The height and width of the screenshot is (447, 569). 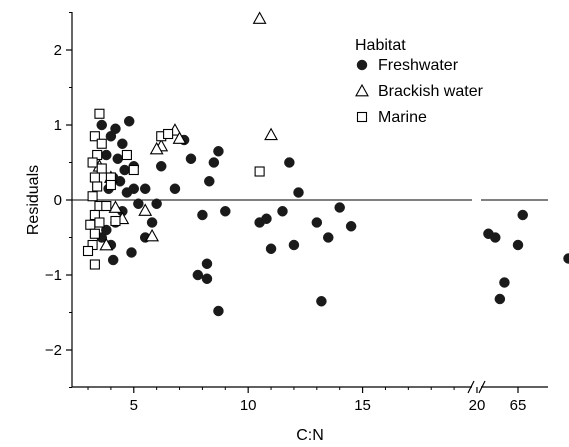 I want to click on x-axis-title: C:N, so click(x=310, y=435).